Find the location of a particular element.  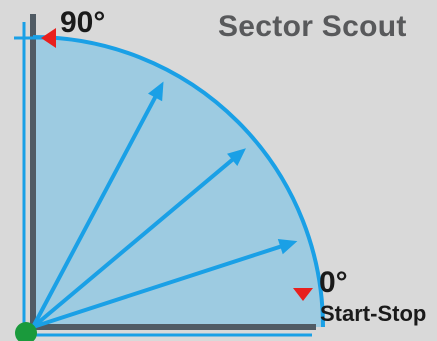

label-start-stop: Start-Stop is located at coordinates (373, 313).